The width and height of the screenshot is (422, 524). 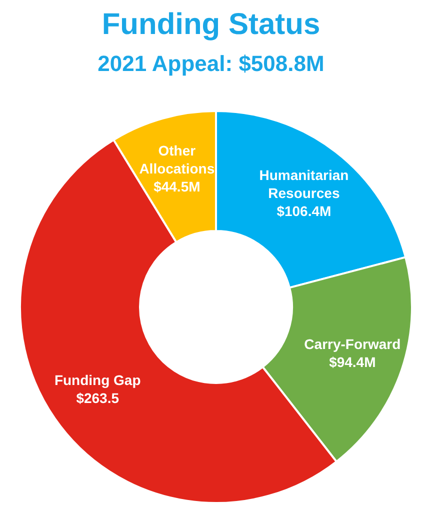 What do you see at coordinates (352, 362) in the screenshot?
I see `data-label: $94.4M` at bounding box center [352, 362].